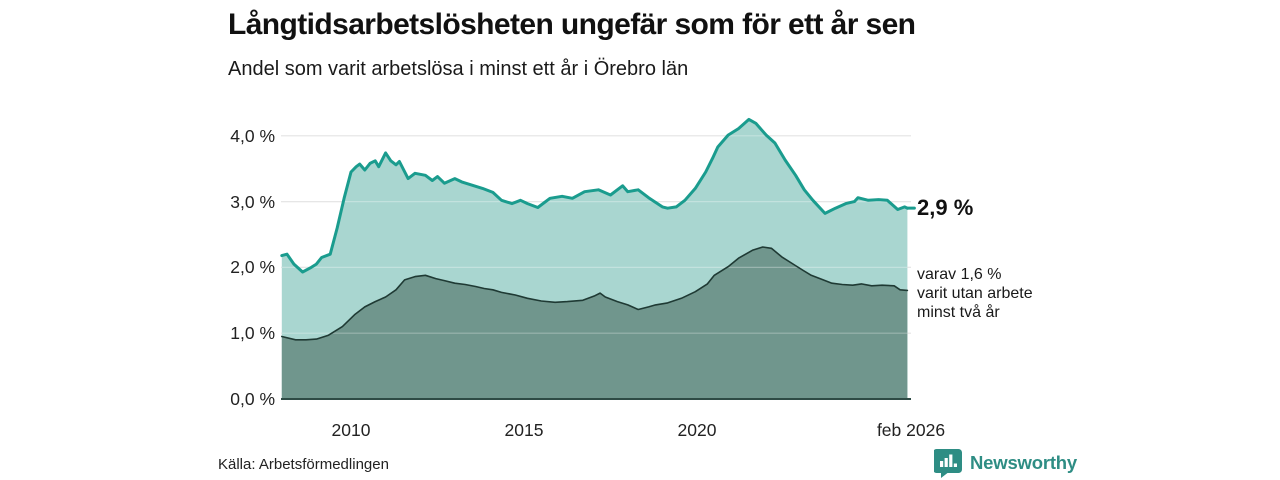 The width and height of the screenshot is (1280, 480). What do you see at coordinates (252, 201) in the screenshot?
I see `y-tick-label: 3,0 %` at bounding box center [252, 201].